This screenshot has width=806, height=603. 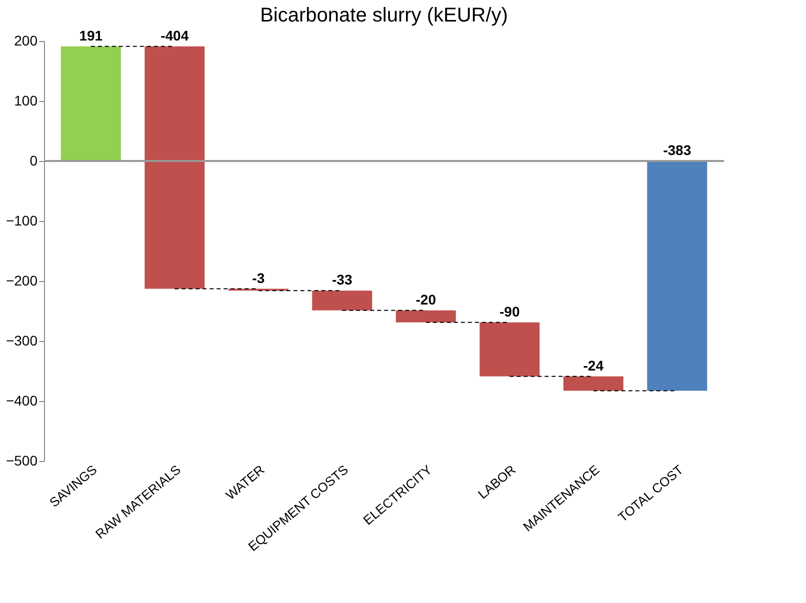 I want to click on y-tick-label: 100, so click(x=26, y=100).